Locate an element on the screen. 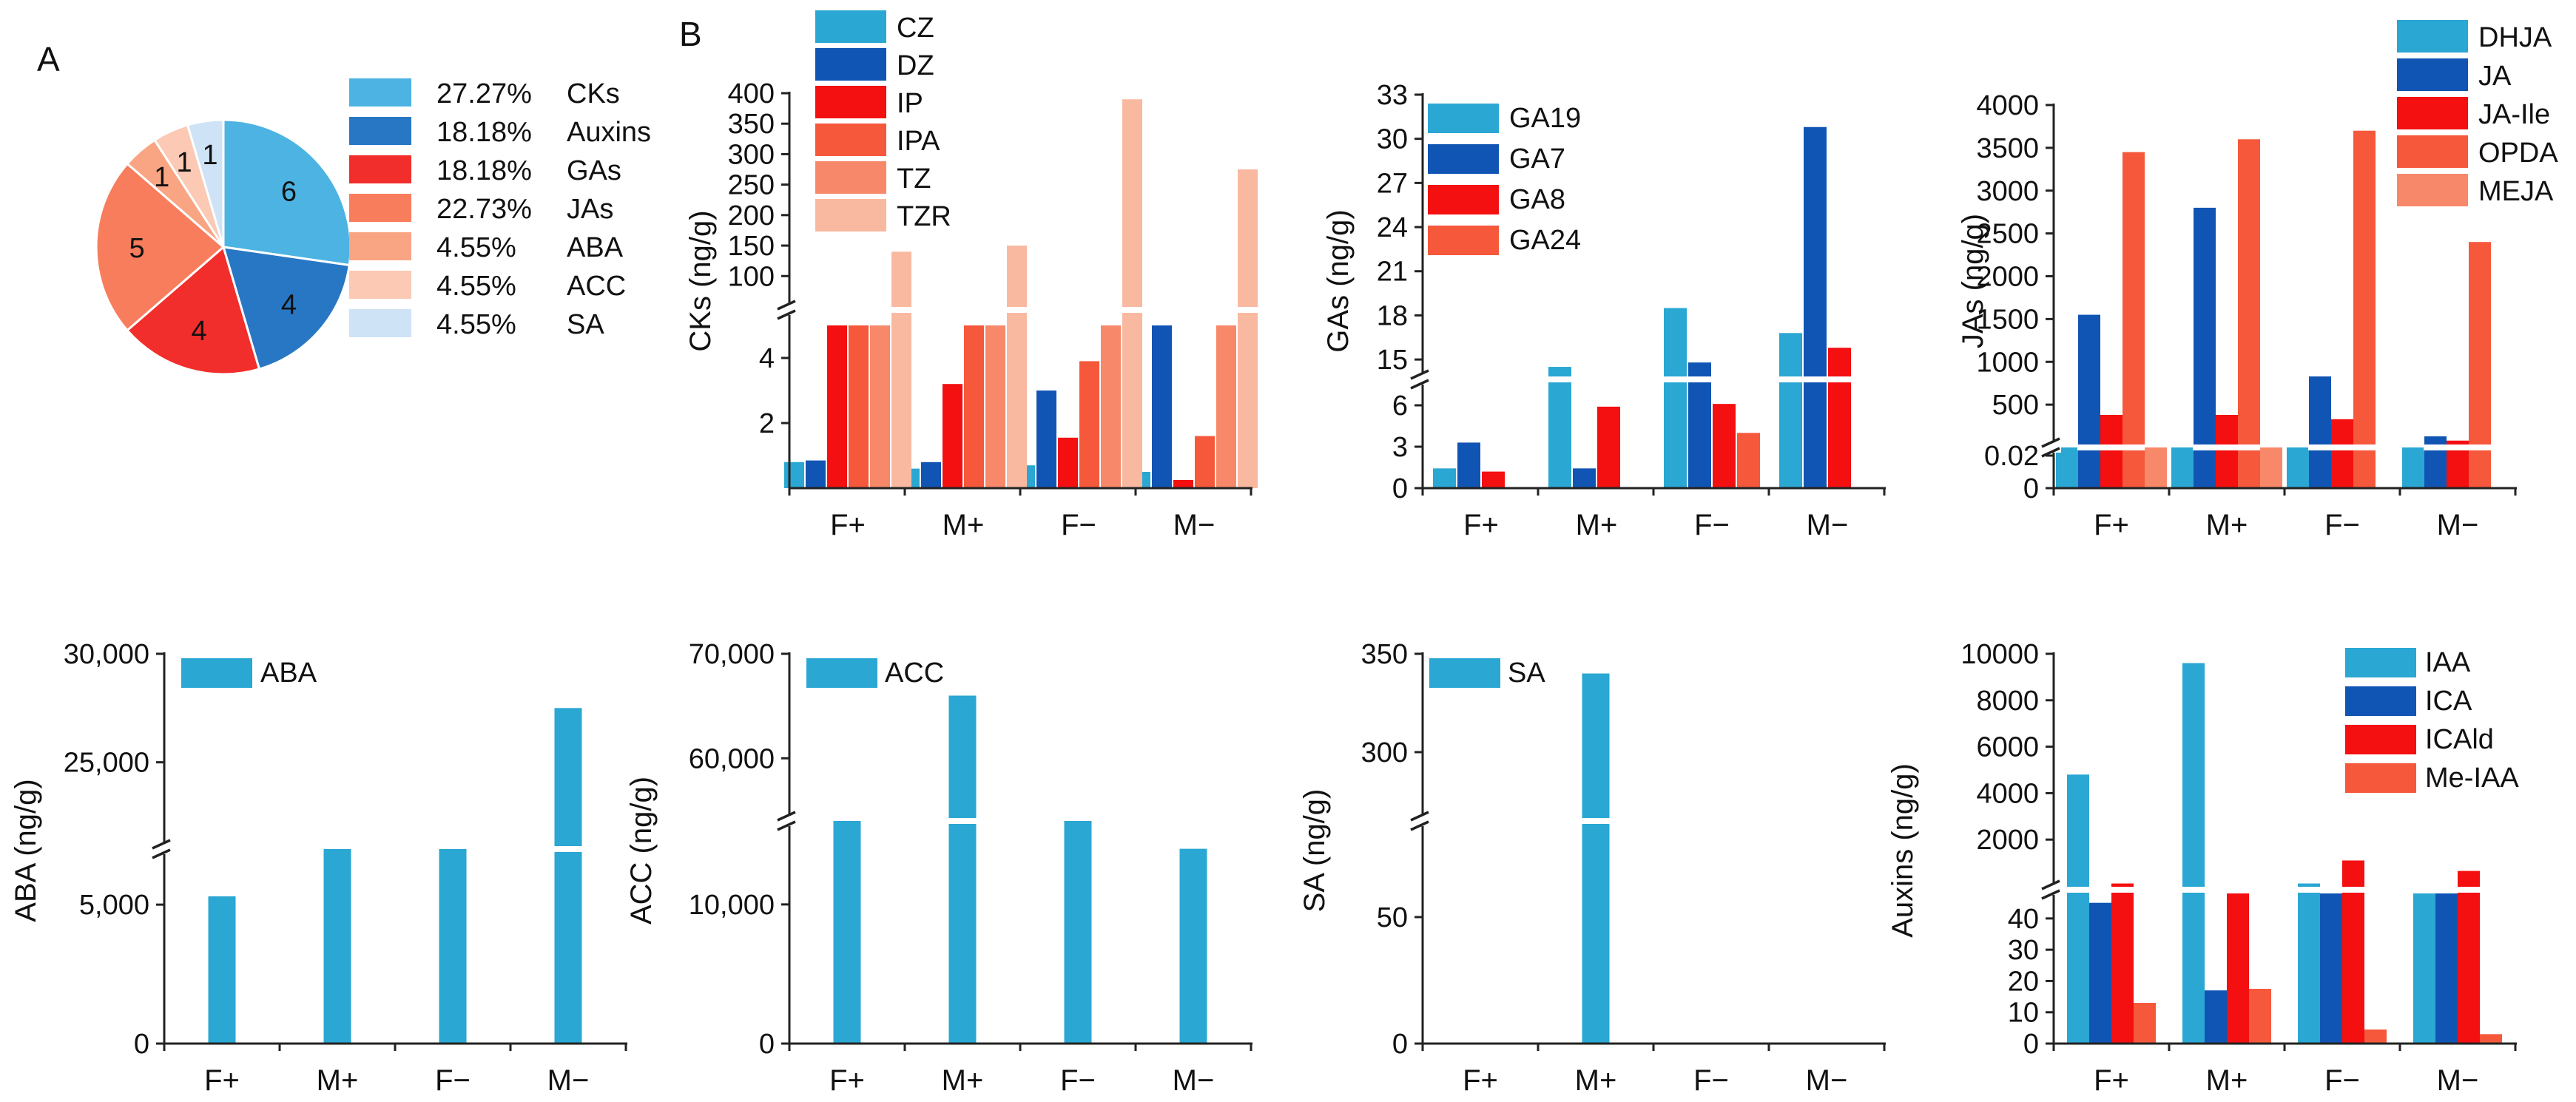 The image size is (2576, 1102). y-tick-label: 3 is located at coordinates (1400, 448).